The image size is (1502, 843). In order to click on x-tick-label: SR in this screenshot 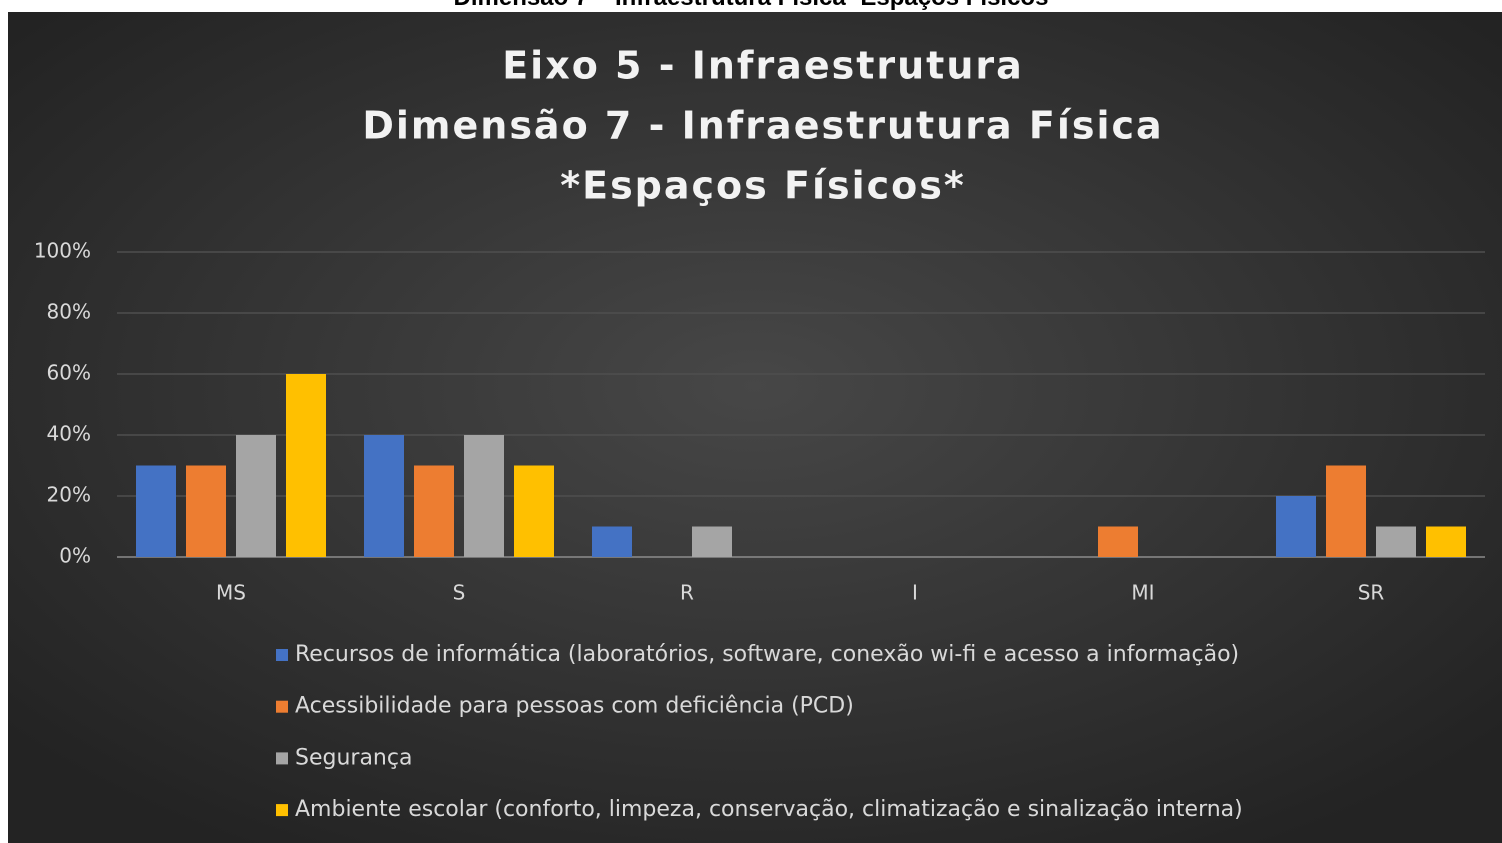, I will do `click(1371, 593)`.